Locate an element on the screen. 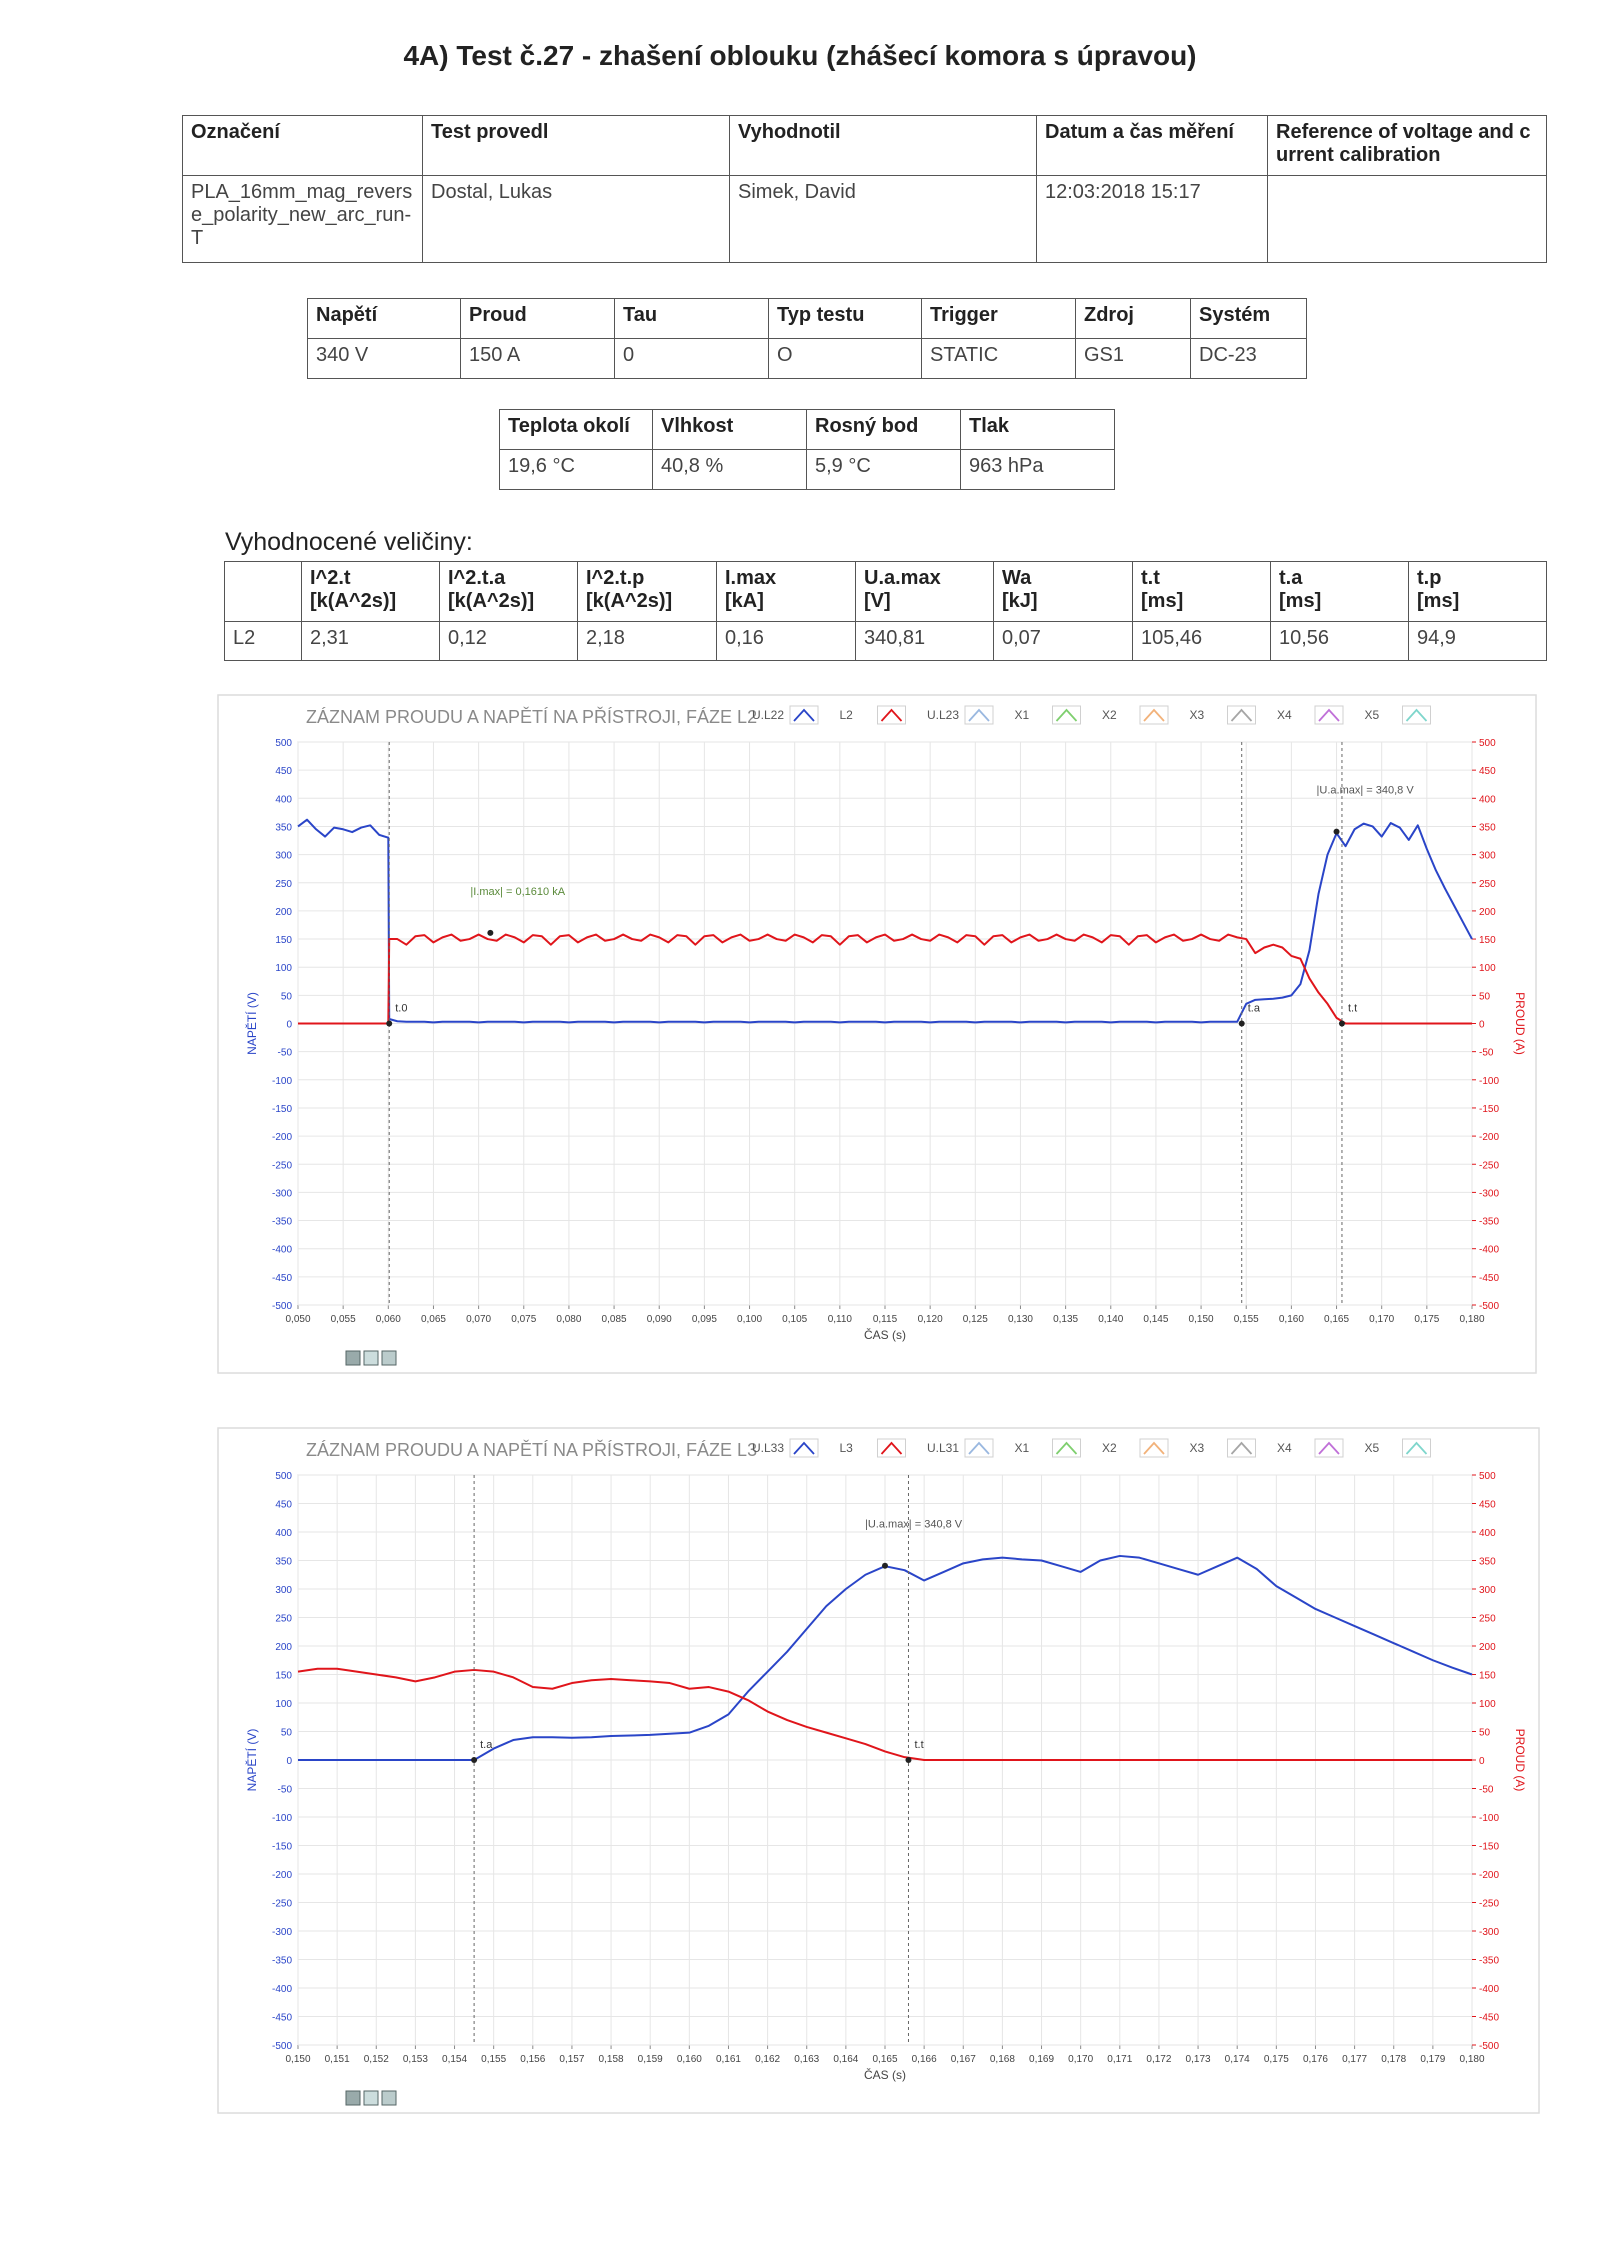 This screenshot has height=2262, width=1600. x-tick-label: 0,167 is located at coordinates (963, 2059).